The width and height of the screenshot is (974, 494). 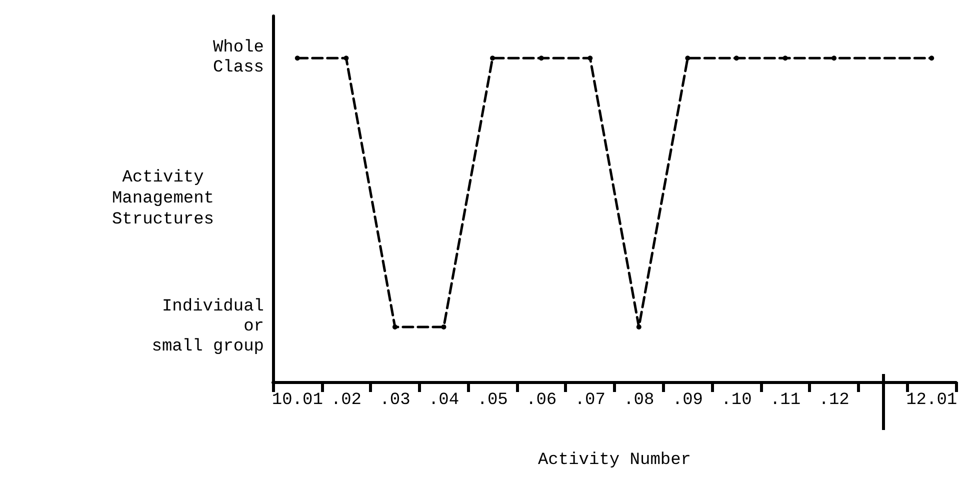 What do you see at coordinates (541, 400) in the screenshot?
I see `x-tick-label: .06` at bounding box center [541, 400].